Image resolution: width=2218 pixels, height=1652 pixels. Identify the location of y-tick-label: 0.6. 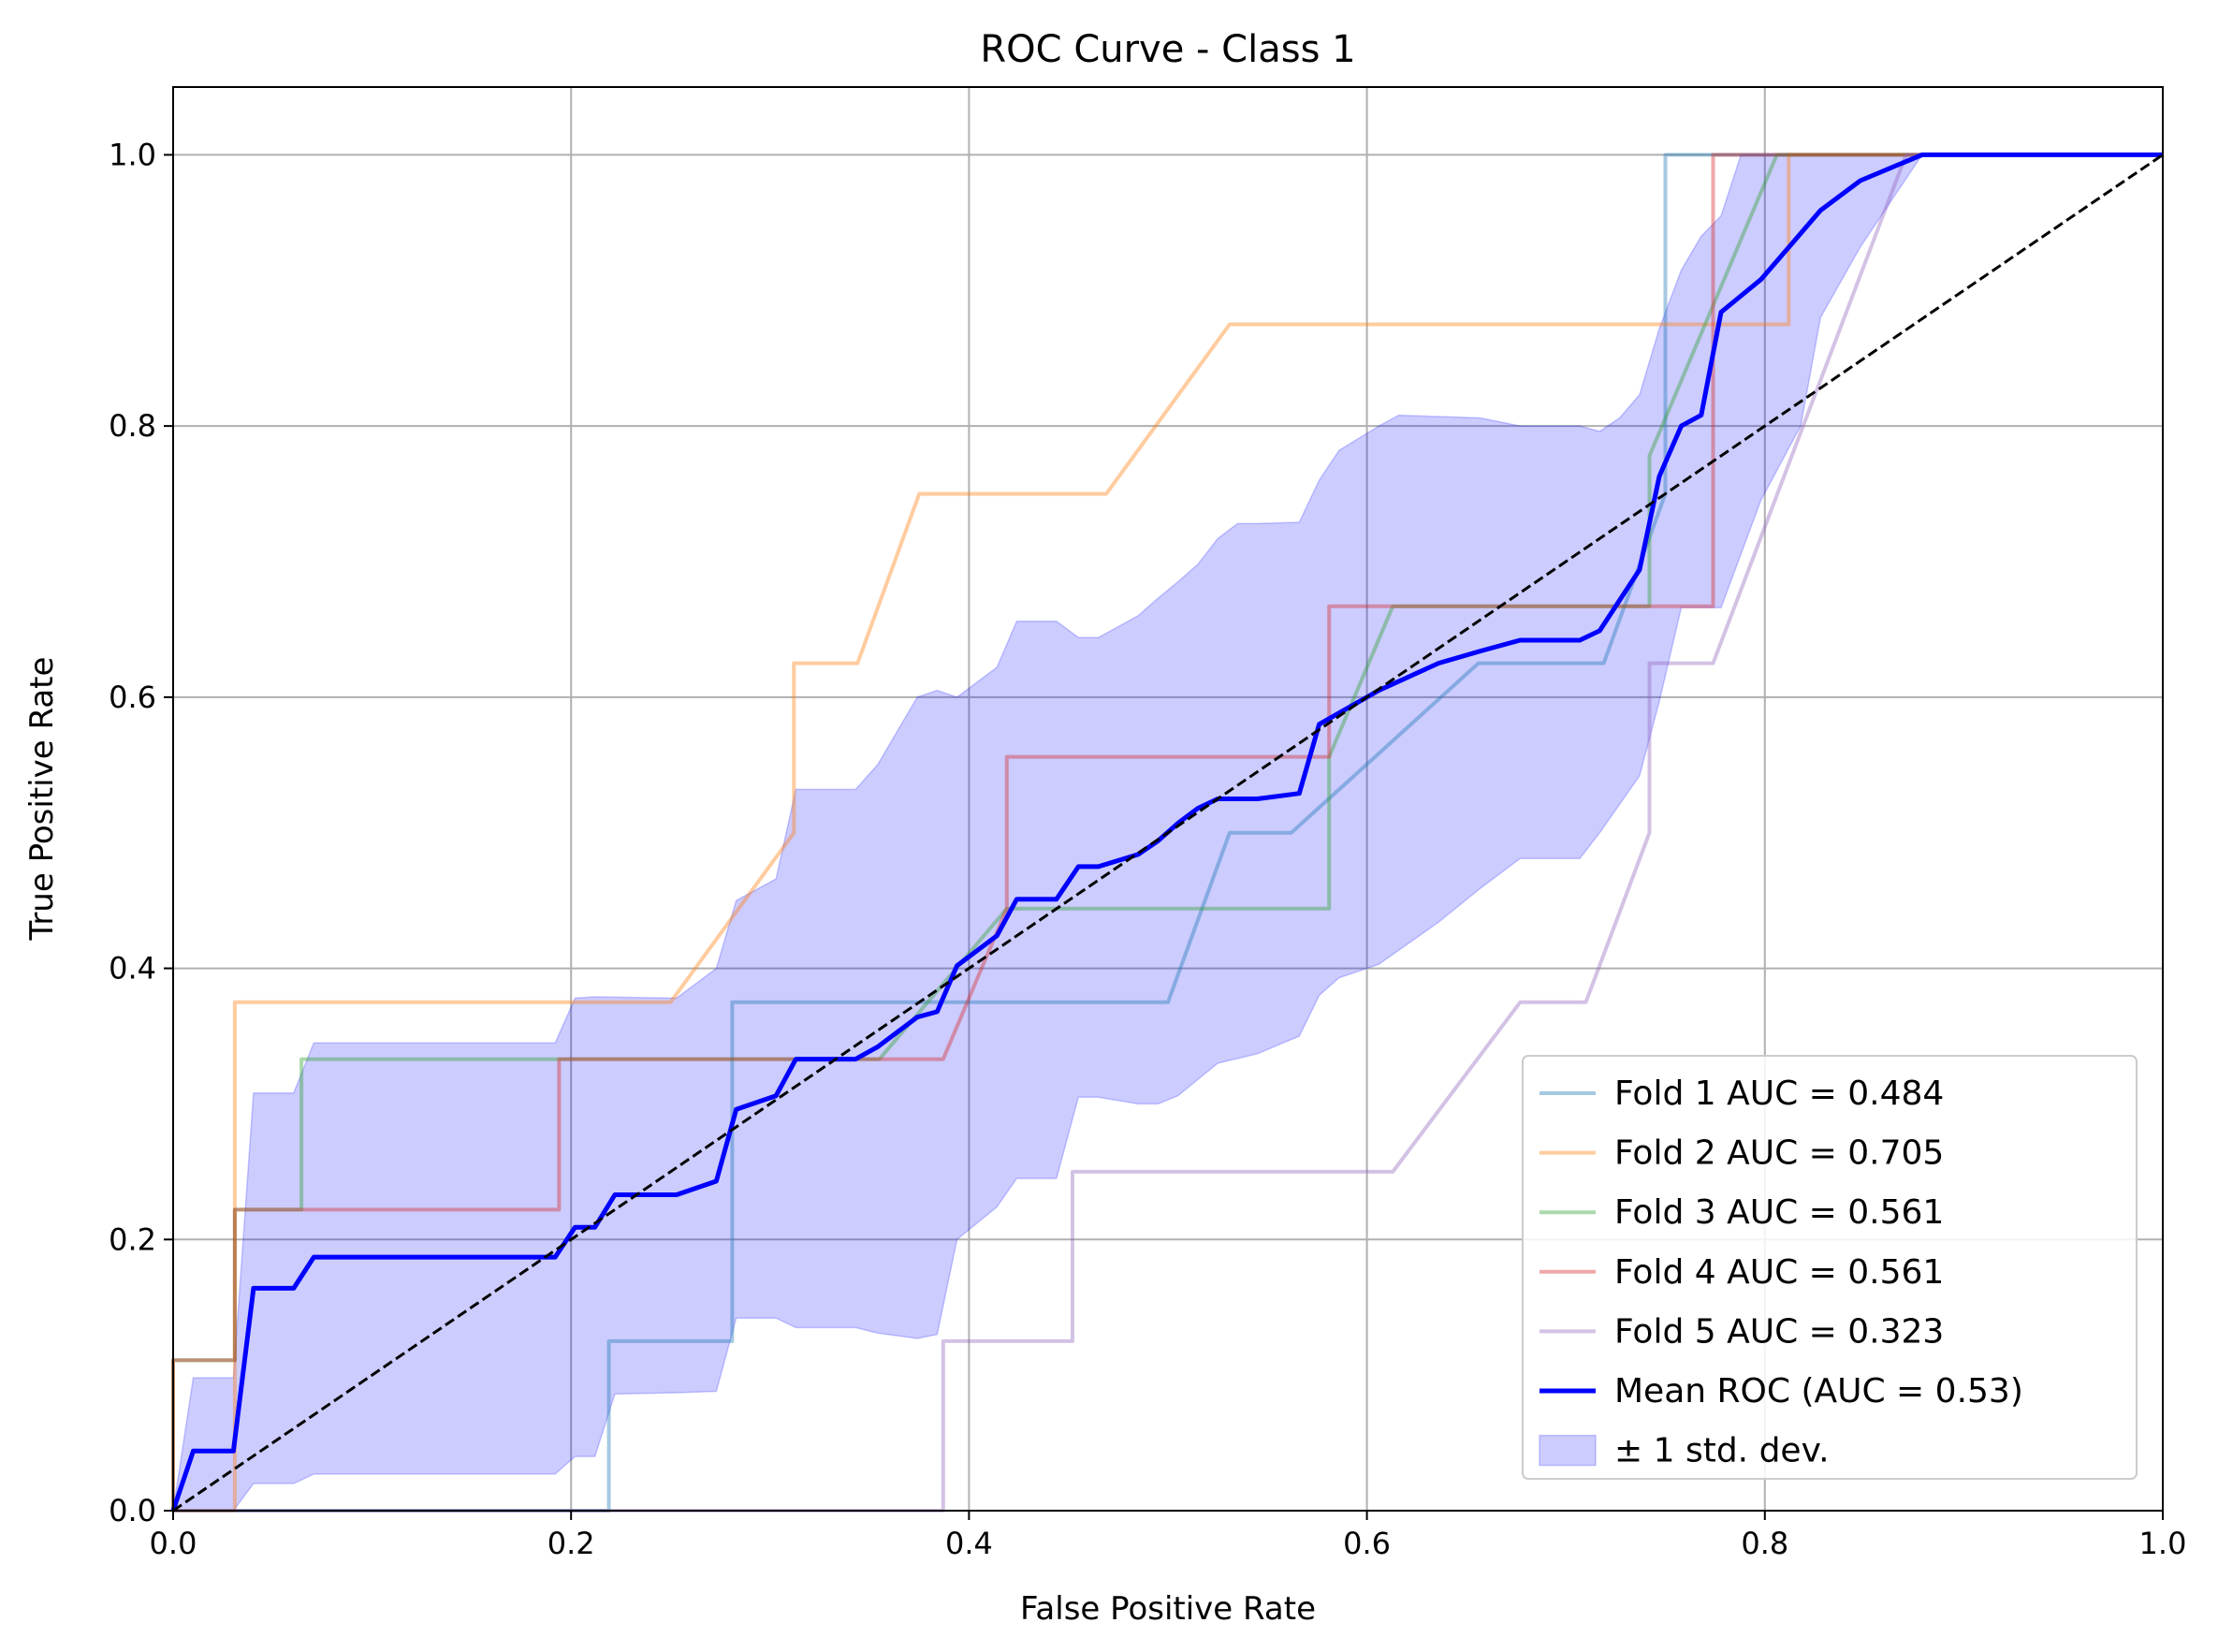
(133, 698).